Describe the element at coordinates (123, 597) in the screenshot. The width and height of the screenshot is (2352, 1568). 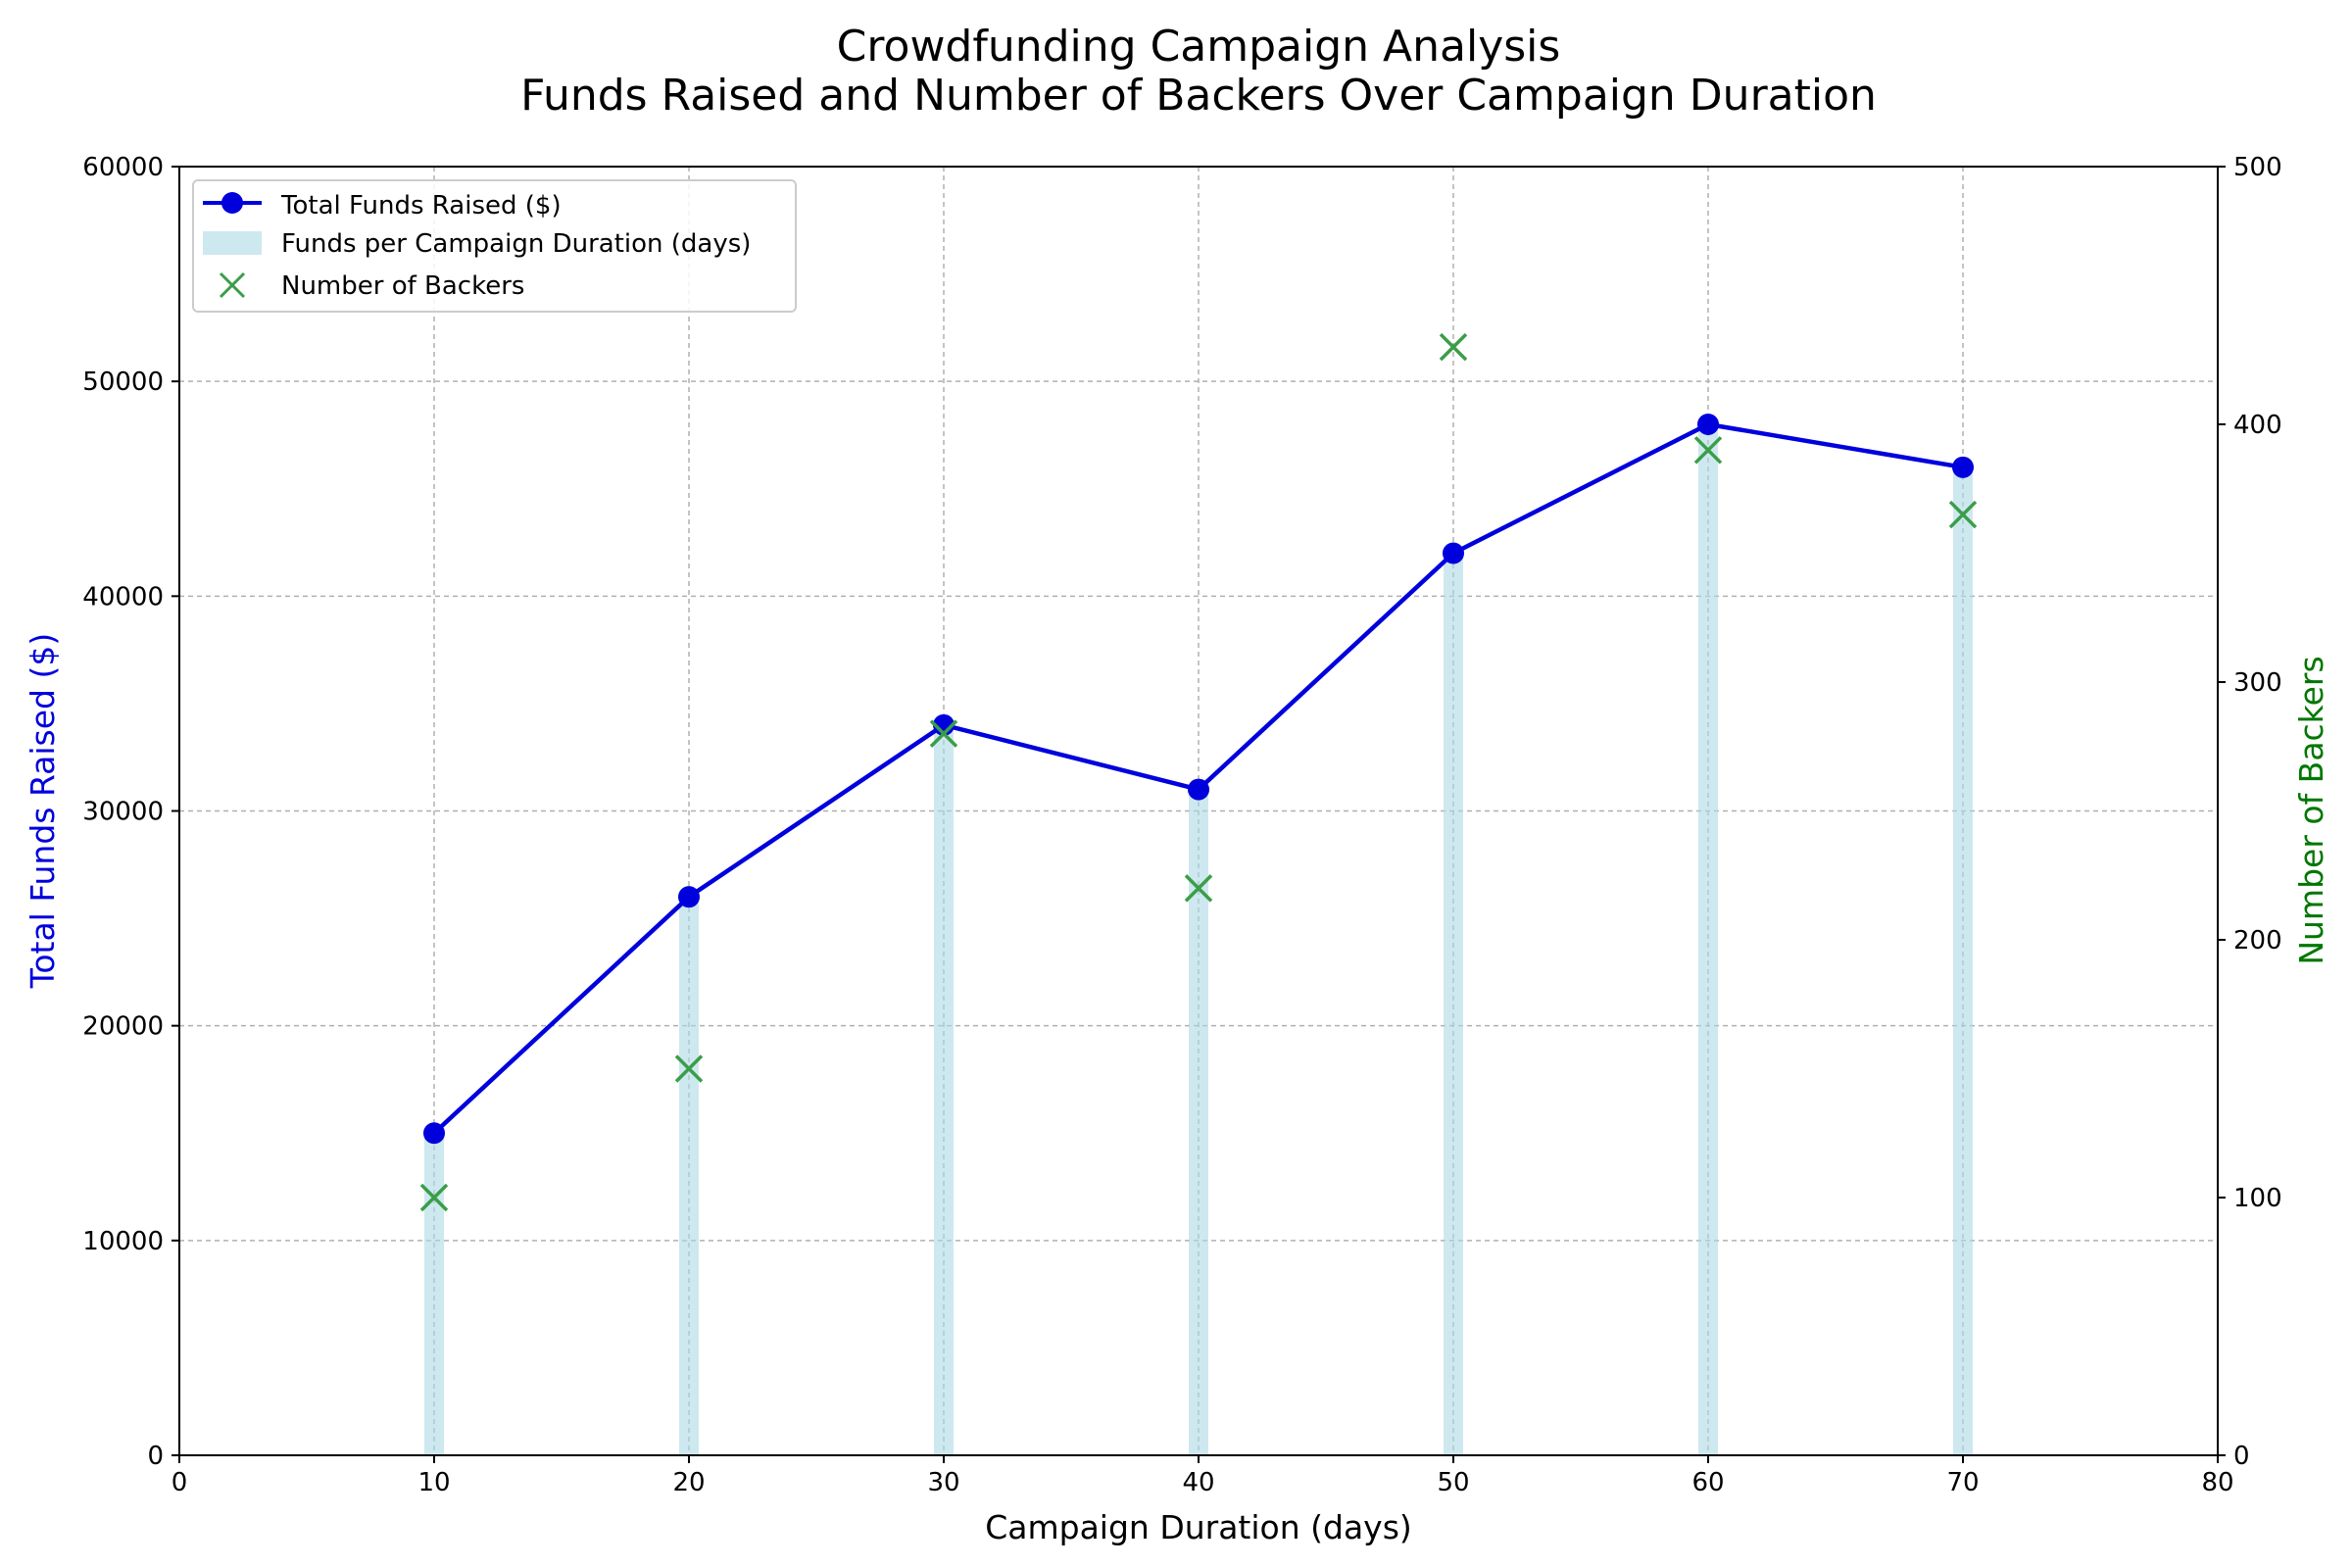
I see `y-tick-left-label: 40000` at that location.